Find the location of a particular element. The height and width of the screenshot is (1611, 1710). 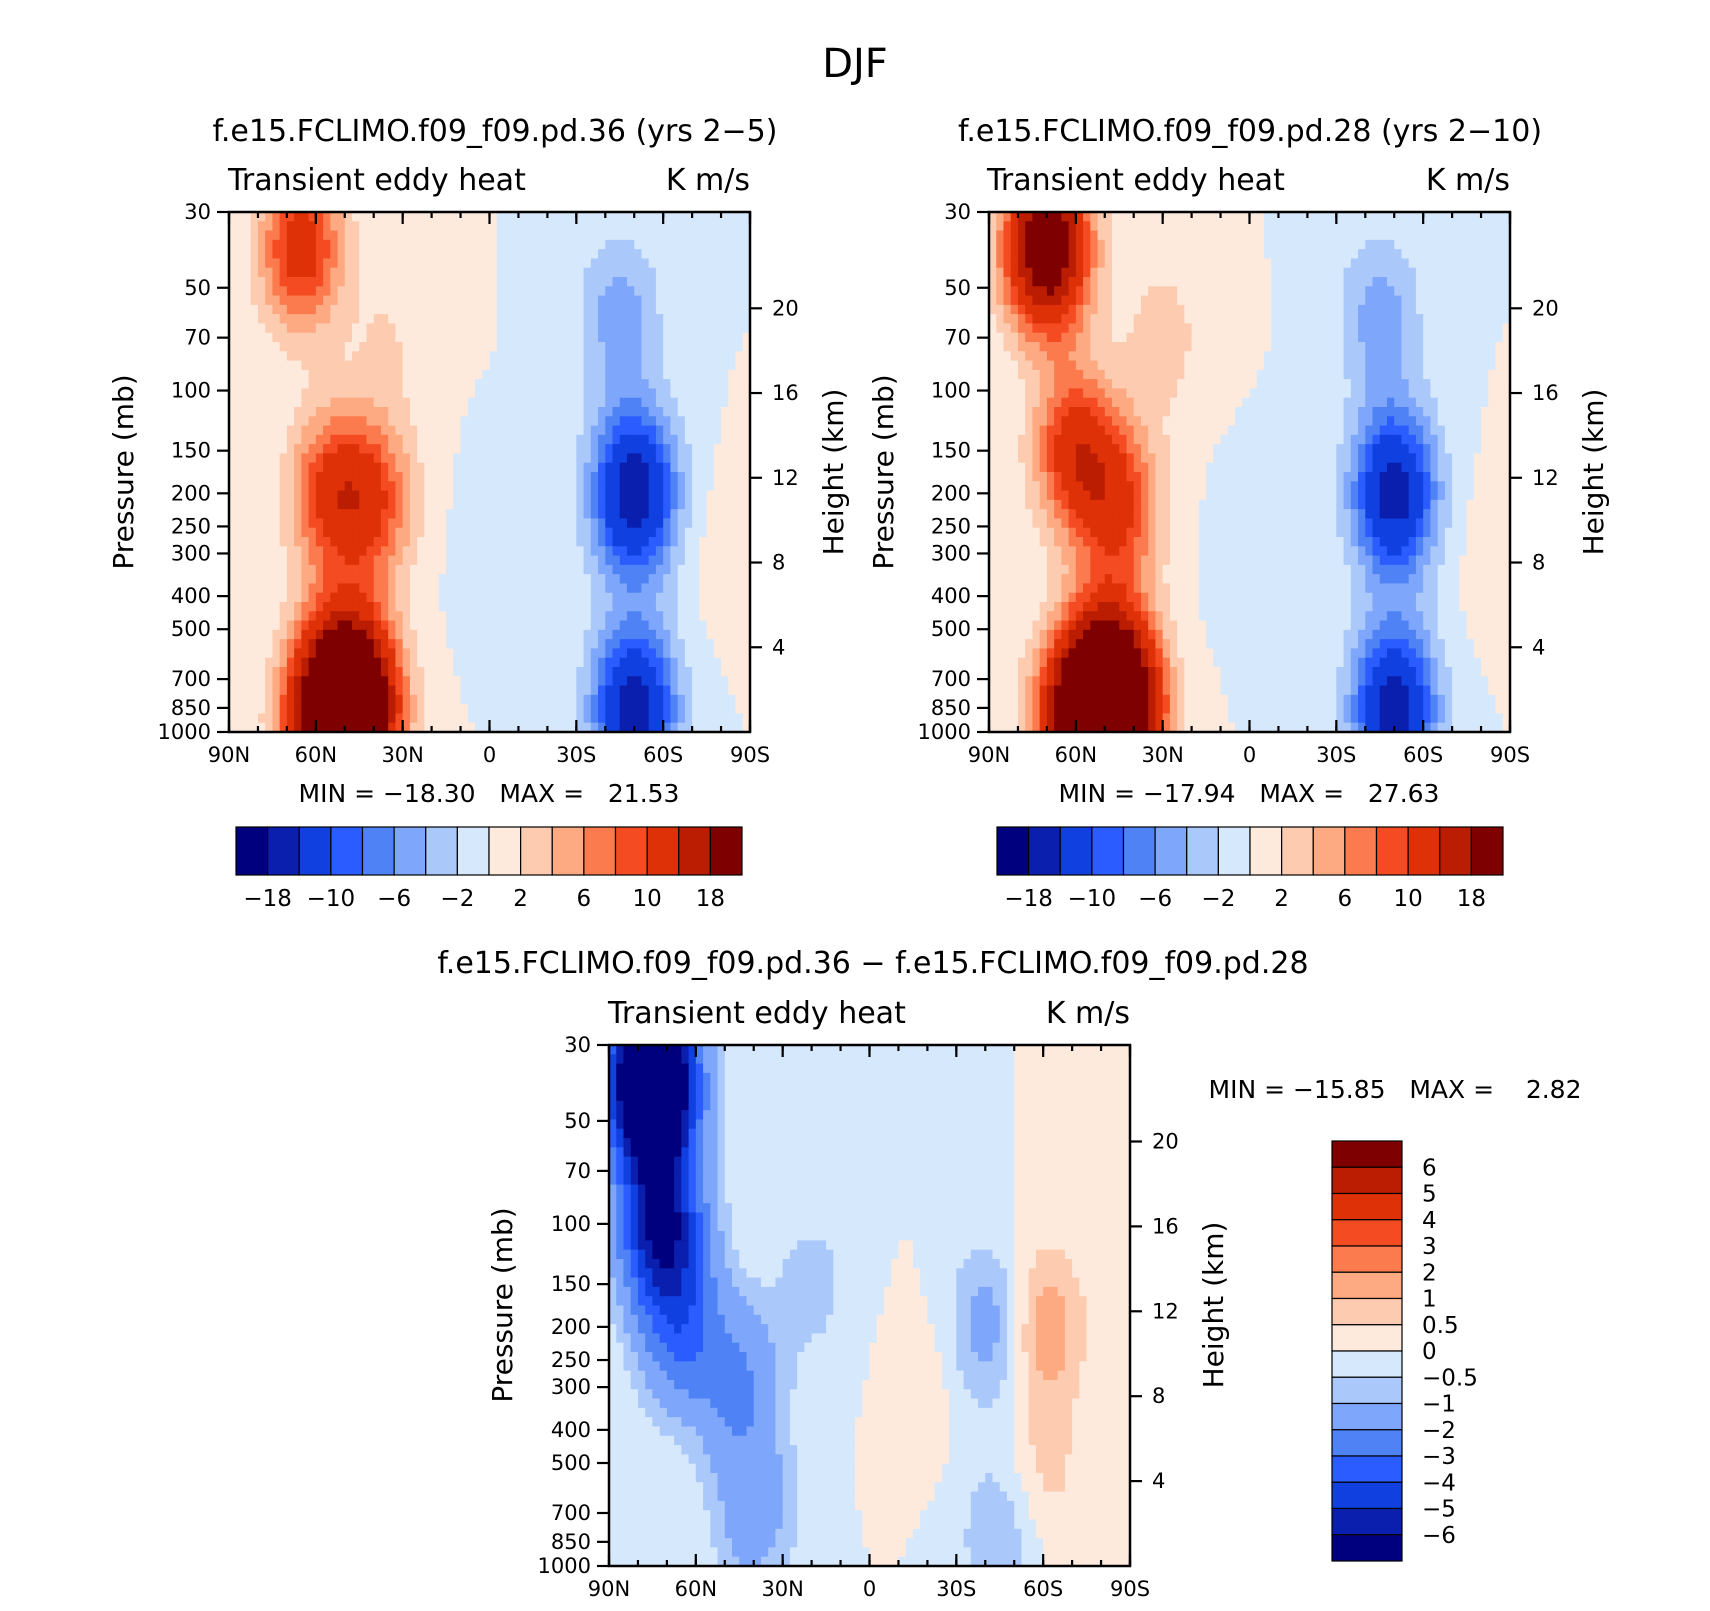

y-right-tick-label: 16 is located at coordinates (785, 393).